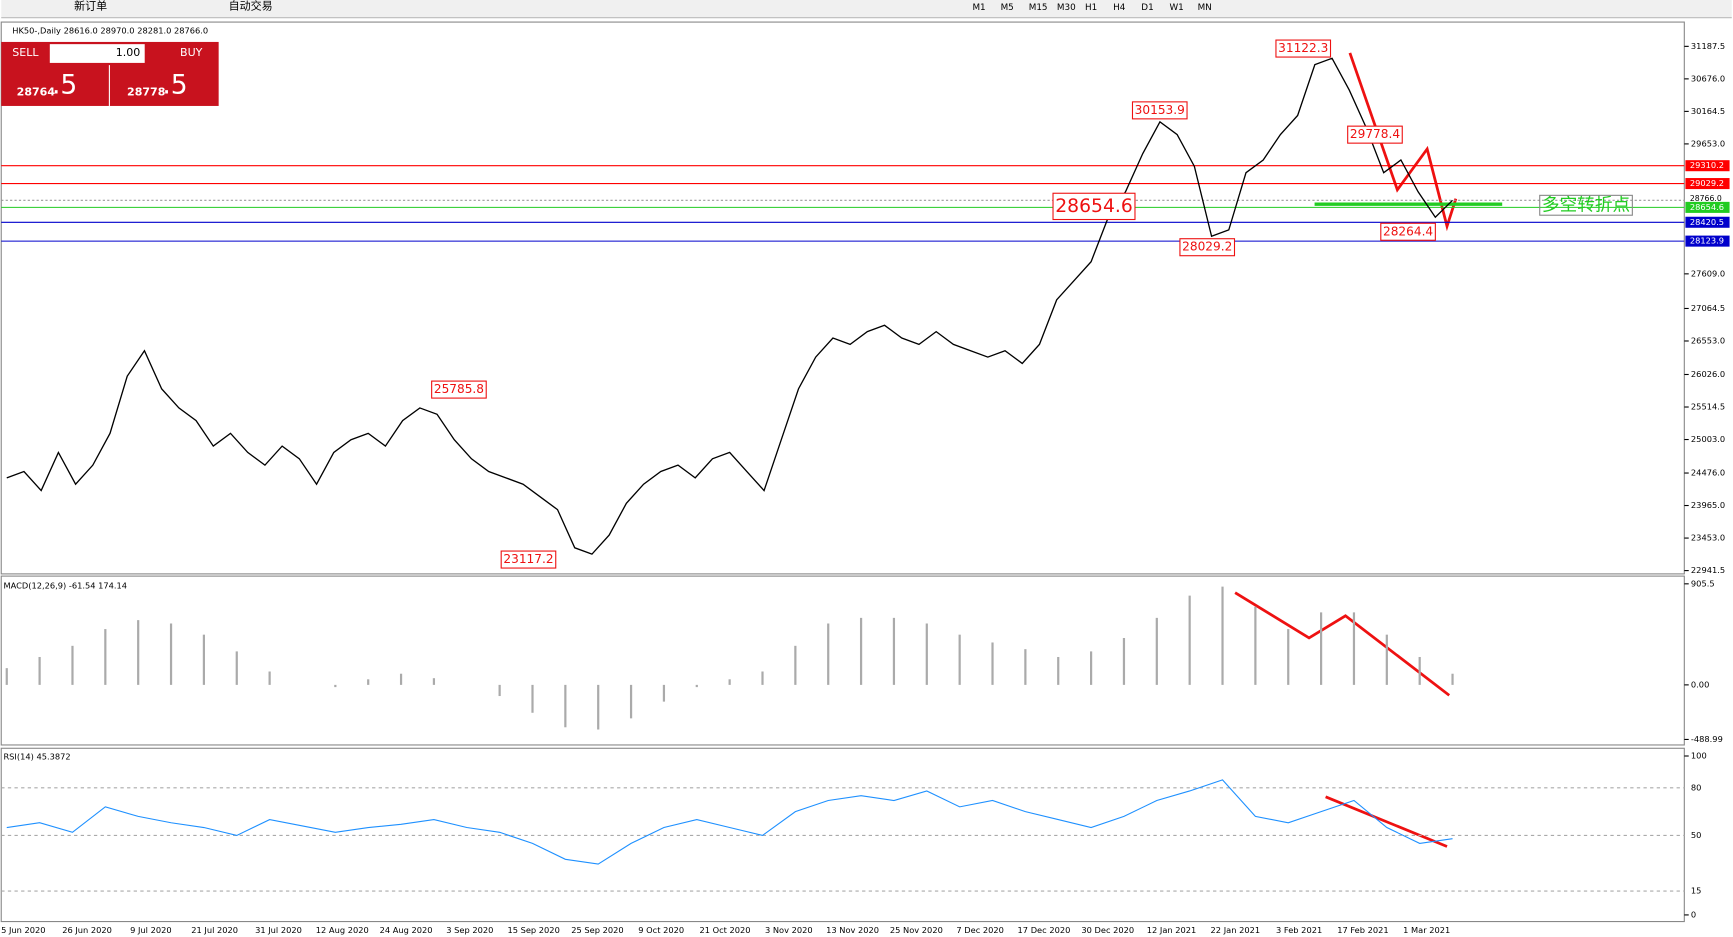  I want to click on signal-text: 多空转折点, so click(1586, 204).